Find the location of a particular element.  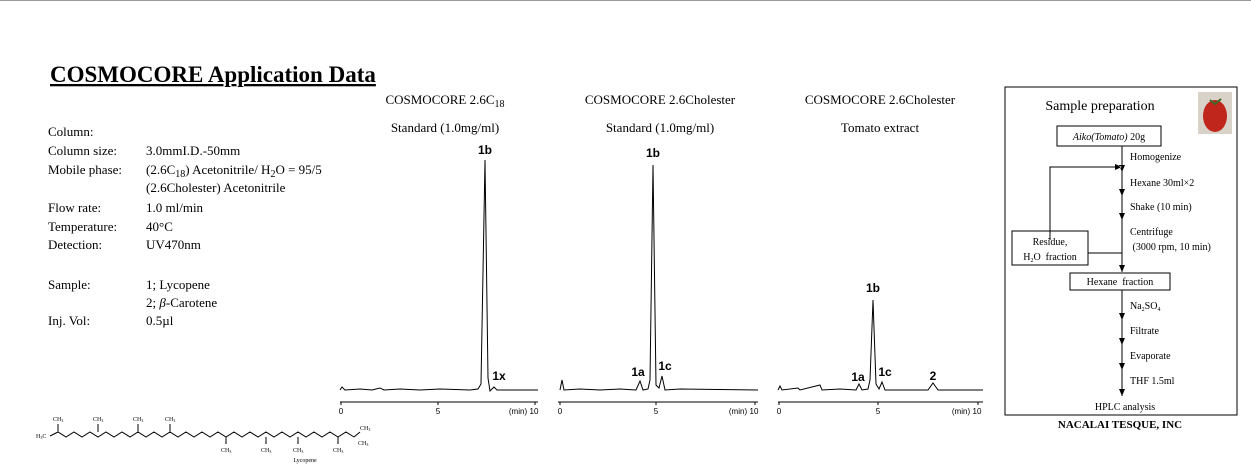

condition-value: UV470nm is located at coordinates (173, 244).